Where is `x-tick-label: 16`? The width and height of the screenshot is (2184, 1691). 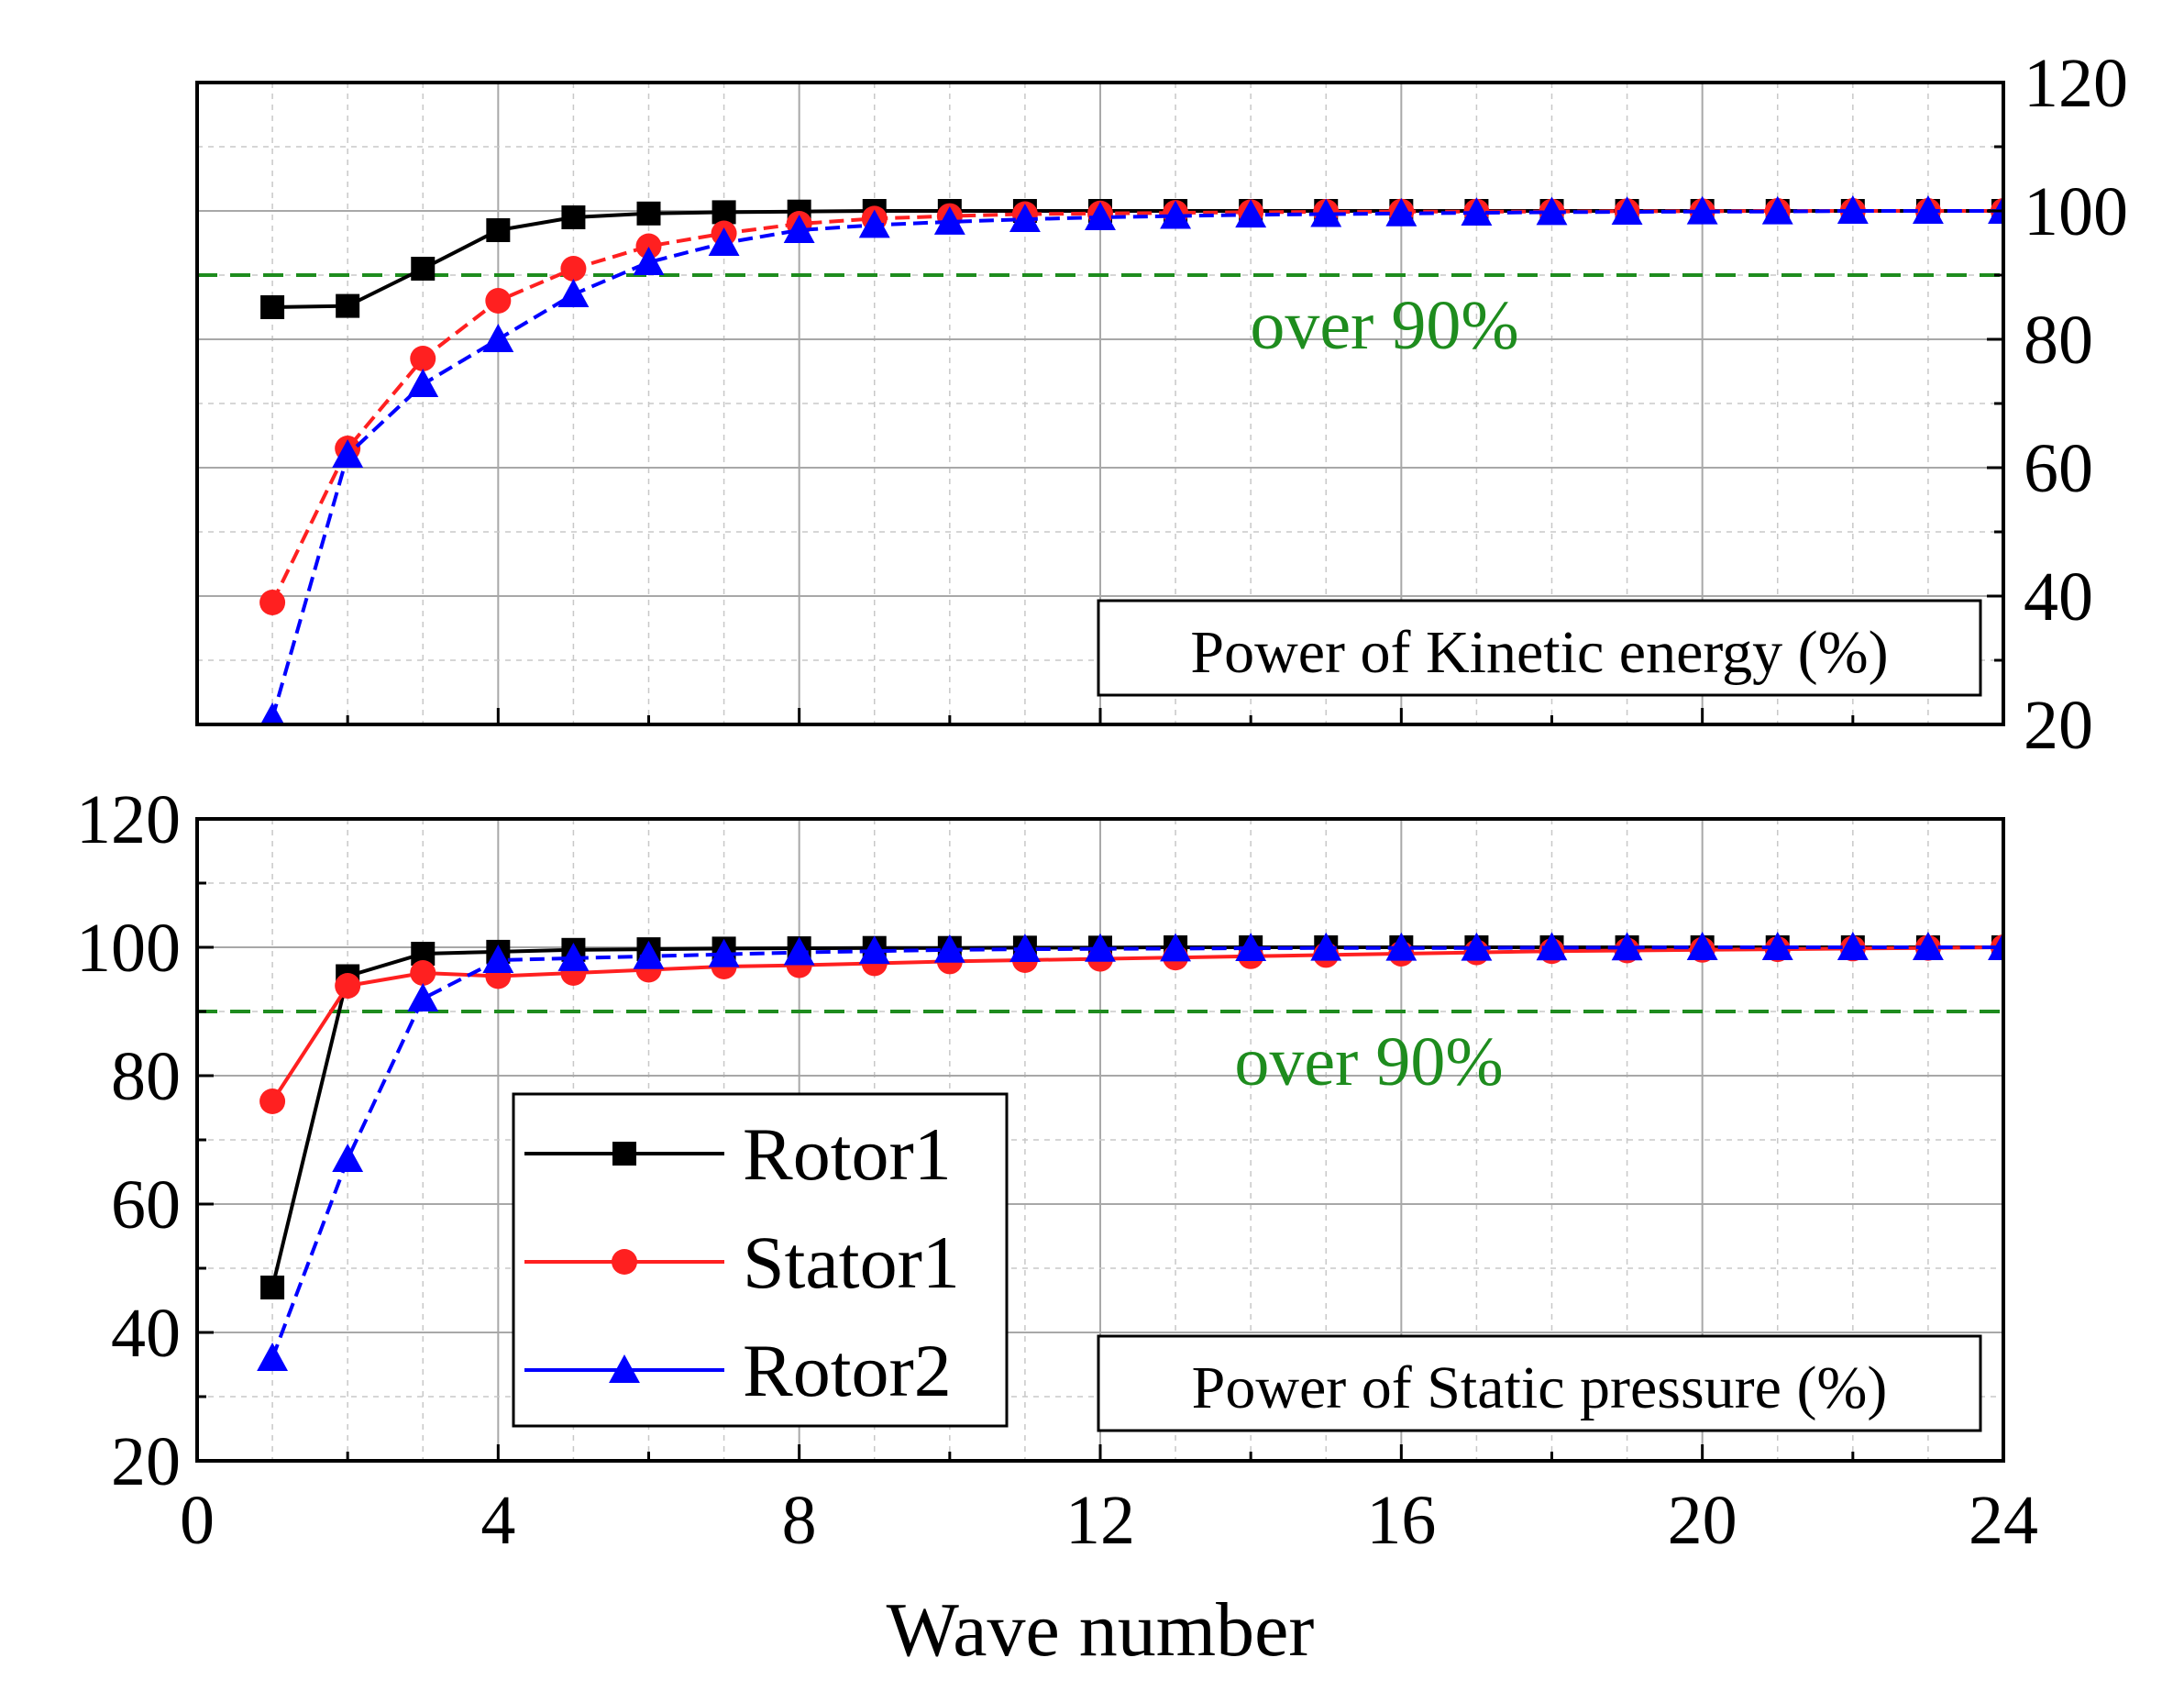 x-tick-label: 16 is located at coordinates (1401, 1521).